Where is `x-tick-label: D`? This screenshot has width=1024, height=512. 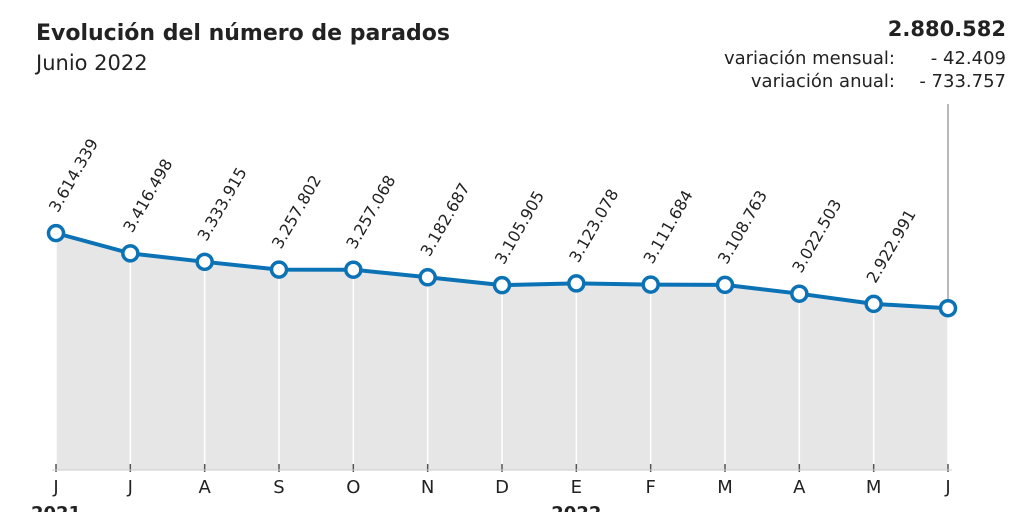 x-tick-label: D is located at coordinates (502, 487).